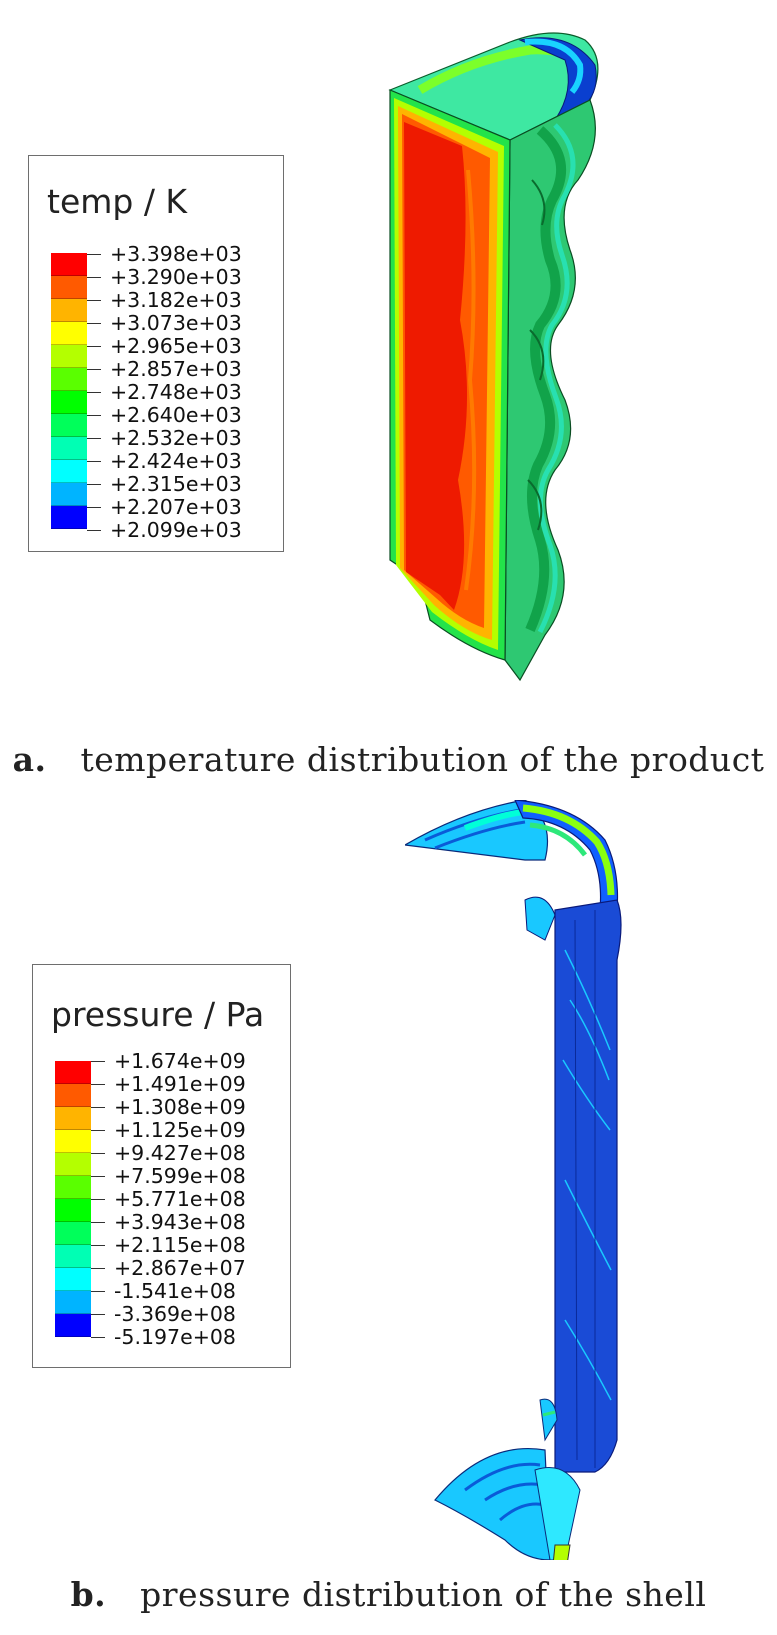 This screenshot has width=777, height=1635. Describe the element at coordinates (164, 484) in the screenshot. I see `legend-value: +2.315e+03` at that location.